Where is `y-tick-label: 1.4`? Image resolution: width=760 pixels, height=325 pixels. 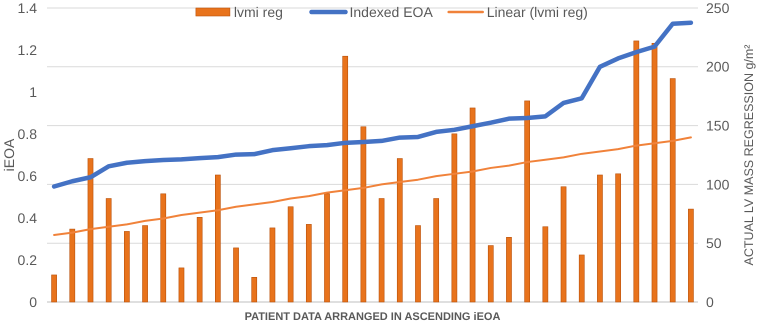 y-tick-label: 1.4 is located at coordinates (28, 8).